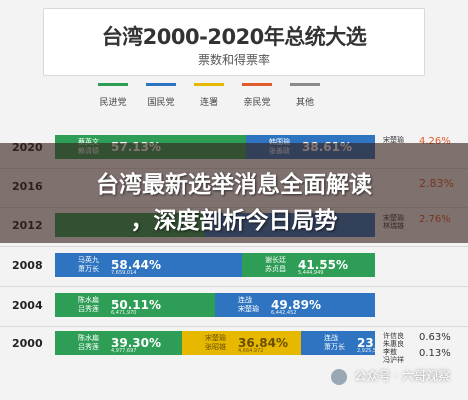  What do you see at coordinates (284, 313) in the screenshot?
I see `votes-label: 6,442,452` at bounding box center [284, 313].